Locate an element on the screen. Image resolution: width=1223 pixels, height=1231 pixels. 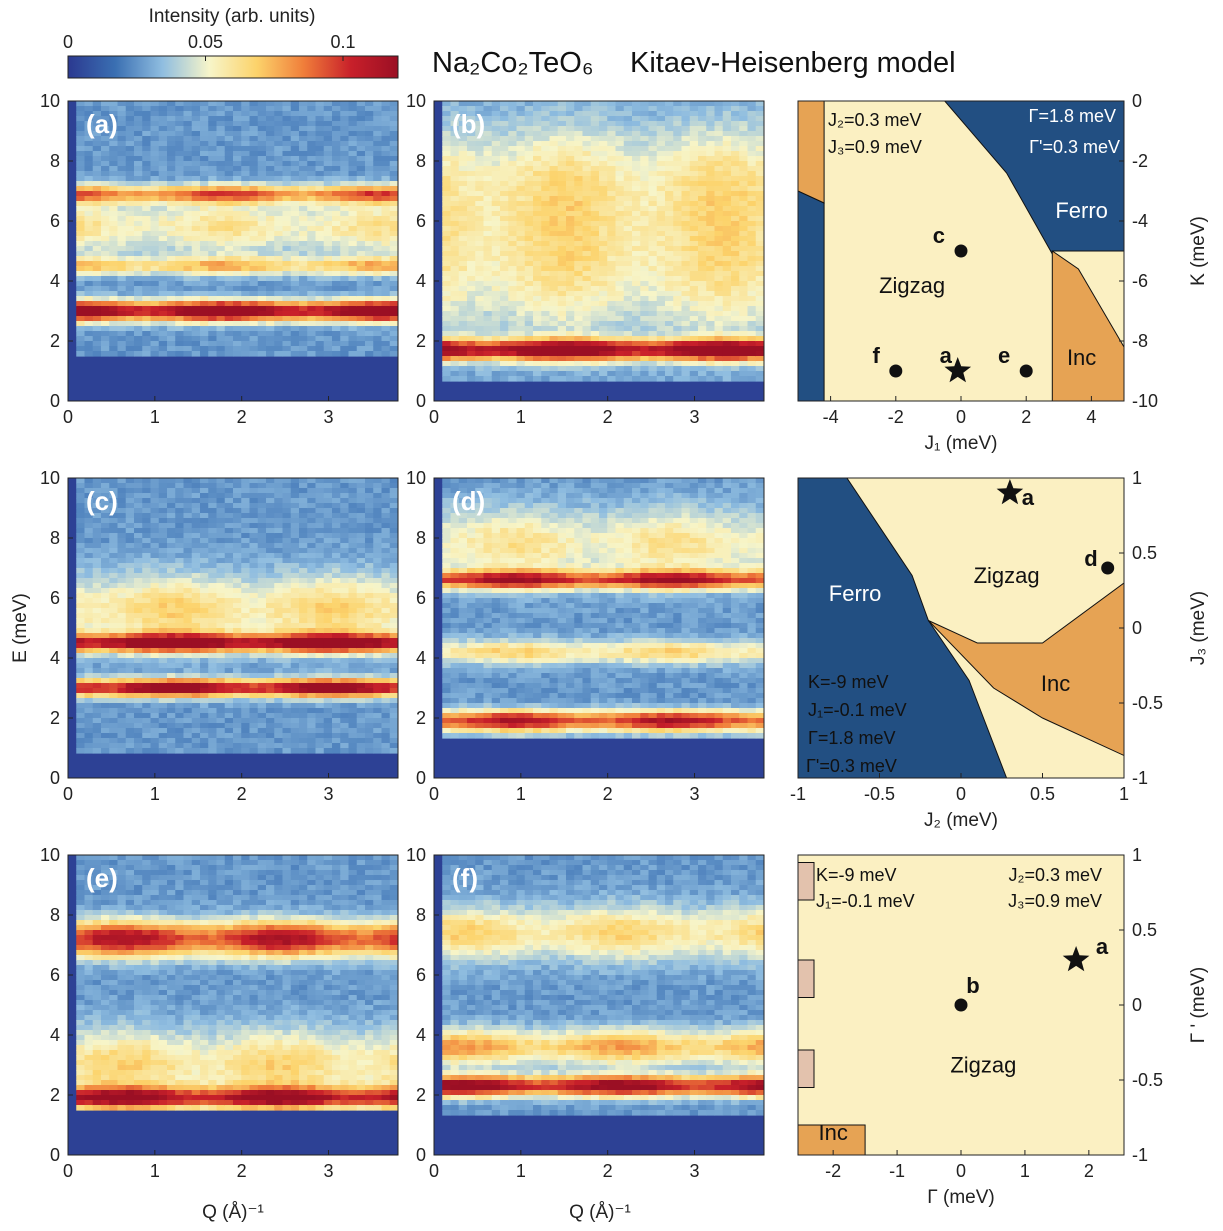
param-note: J₂=0.3 meV is located at coordinates (1055, 875).